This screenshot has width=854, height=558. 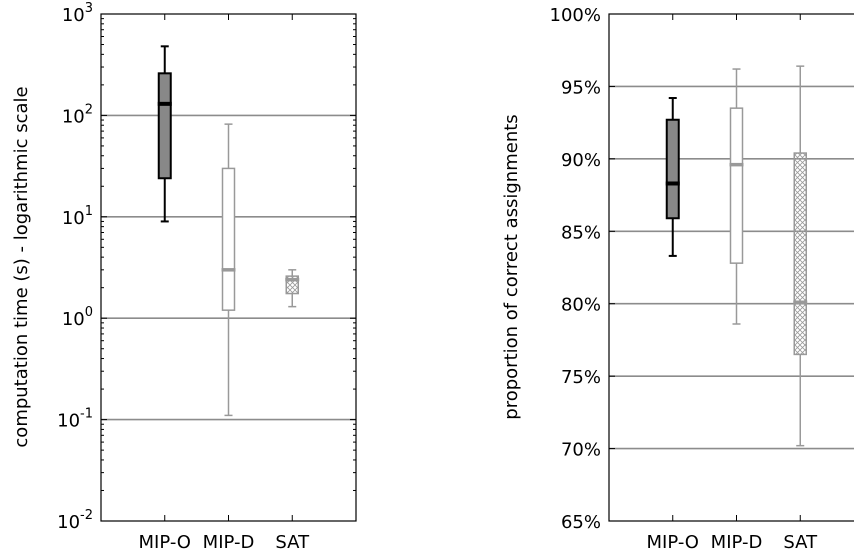 I want to click on y-tick-label: 65%, so click(x=581, y=522).